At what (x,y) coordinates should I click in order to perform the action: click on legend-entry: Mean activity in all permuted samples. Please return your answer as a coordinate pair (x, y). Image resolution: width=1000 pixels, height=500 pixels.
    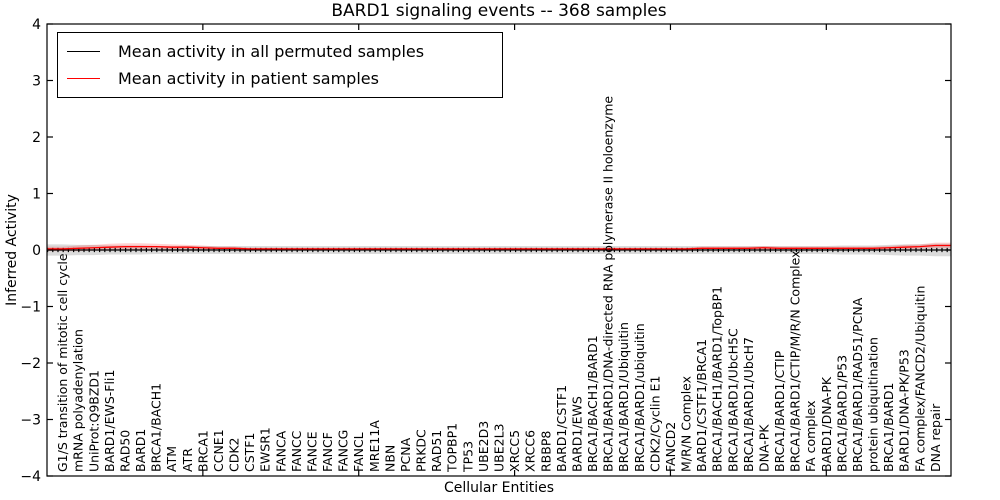
    Looking at the image, I should click on (284, 51).